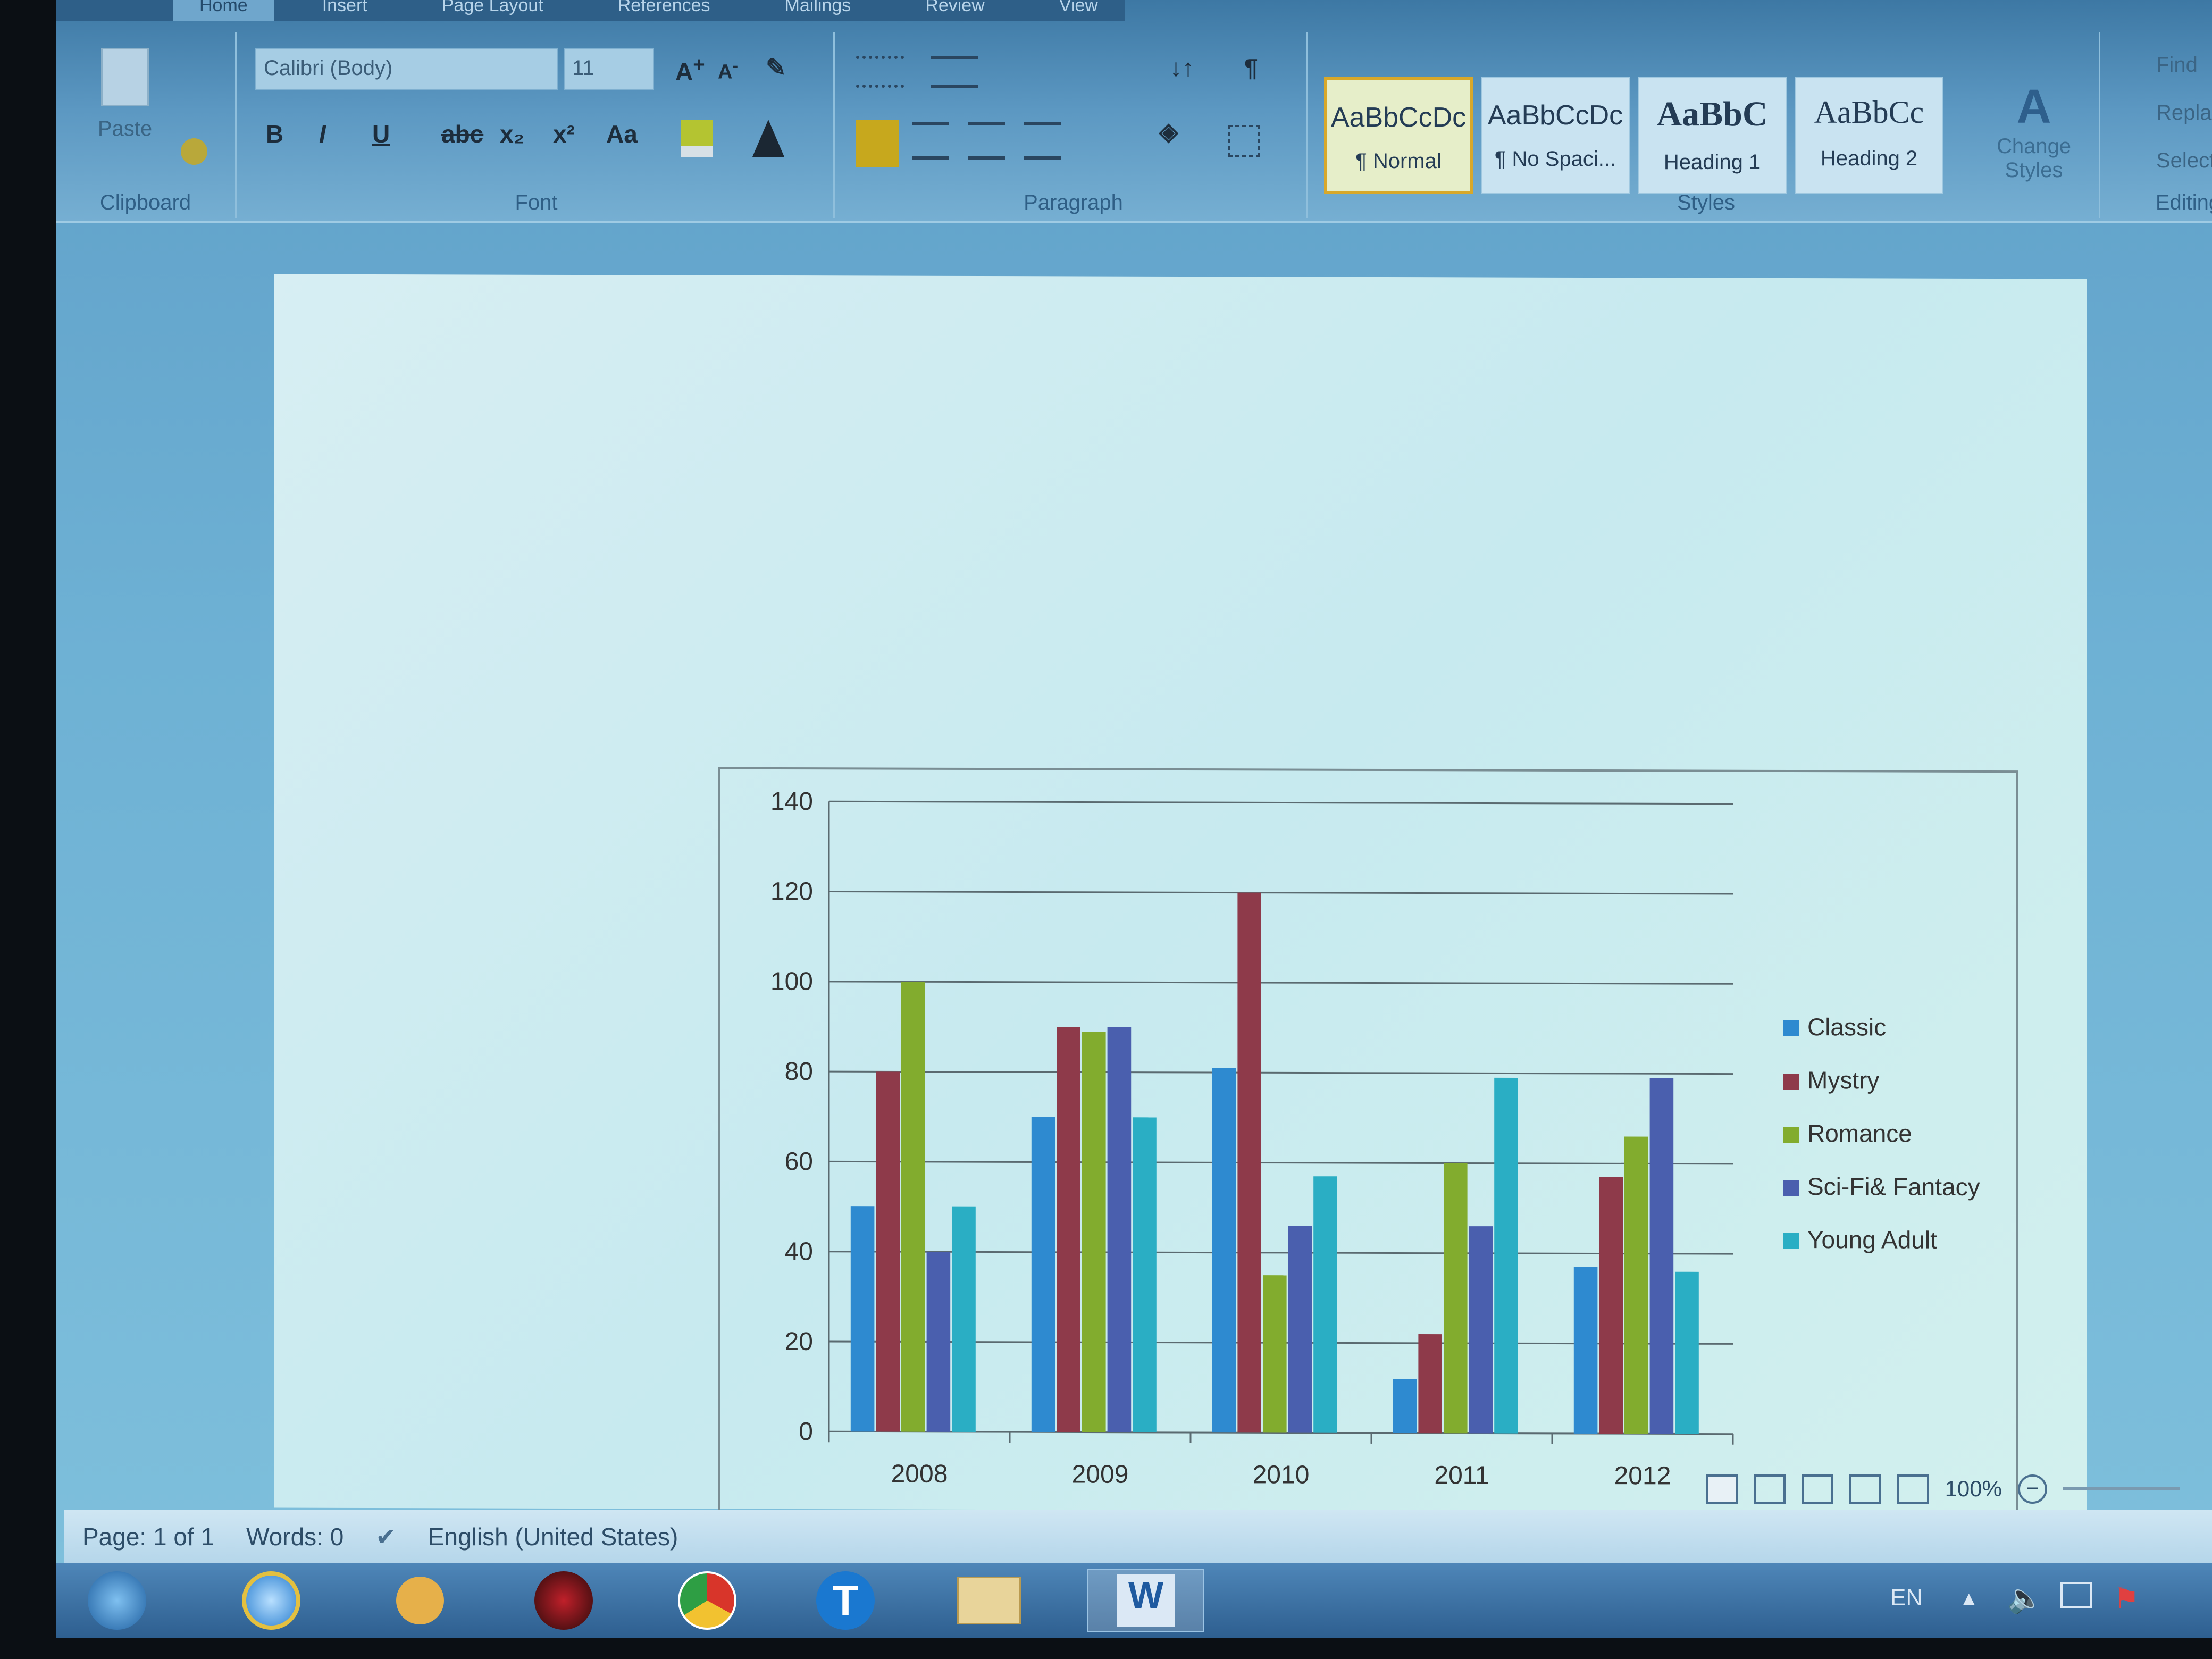 The width and height of the screenshot is (2212, 1659). What do you see at coordinates (1872, 1240) in the screenshot?
I see `legend-label: Young Adult` at bounding box center [1872, 1240].